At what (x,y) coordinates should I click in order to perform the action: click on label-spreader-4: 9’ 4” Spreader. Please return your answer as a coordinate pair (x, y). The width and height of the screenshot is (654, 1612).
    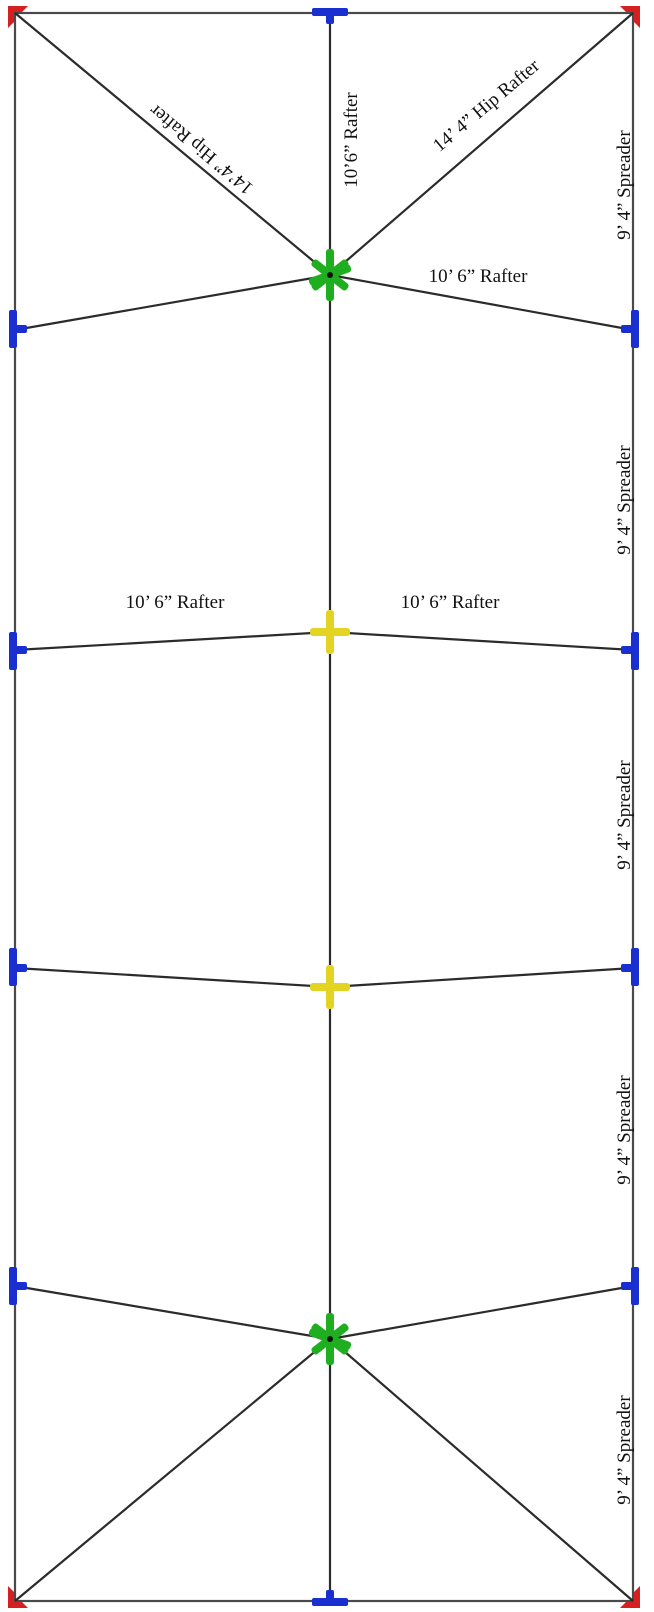
    Looking at the image, I should click on (624, 1130).